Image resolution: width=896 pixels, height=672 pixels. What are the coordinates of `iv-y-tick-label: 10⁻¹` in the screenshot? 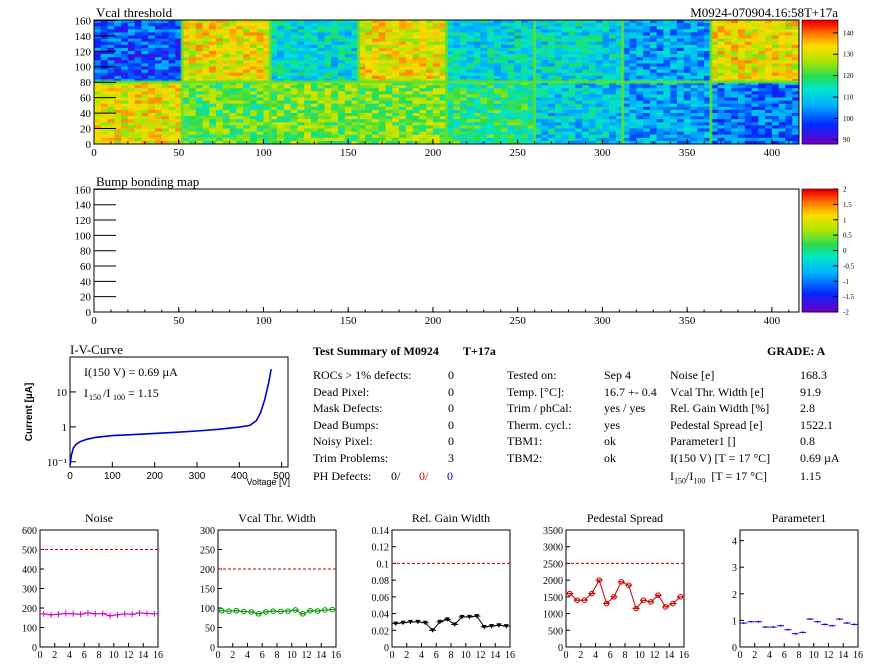 It's located at (57, 463).